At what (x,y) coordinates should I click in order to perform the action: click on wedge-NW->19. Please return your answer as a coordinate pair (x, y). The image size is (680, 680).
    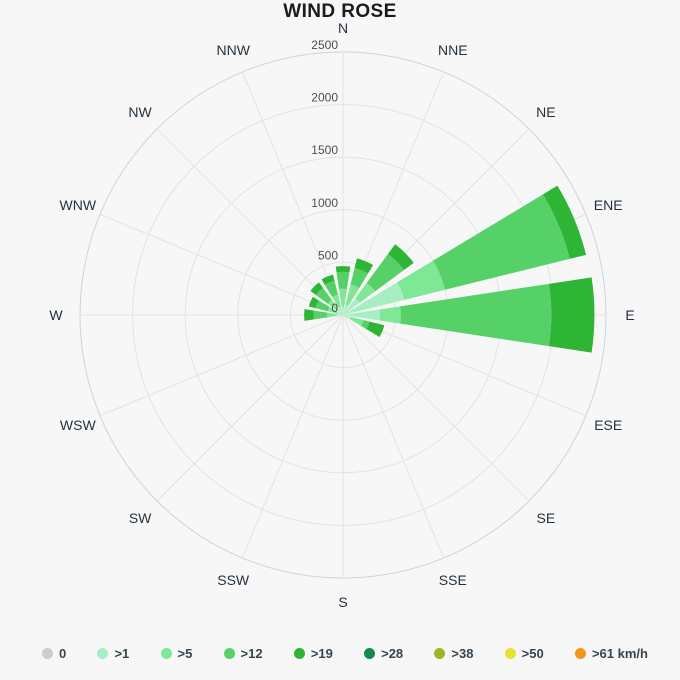
    Looking at the image, I should click on (317, 289).